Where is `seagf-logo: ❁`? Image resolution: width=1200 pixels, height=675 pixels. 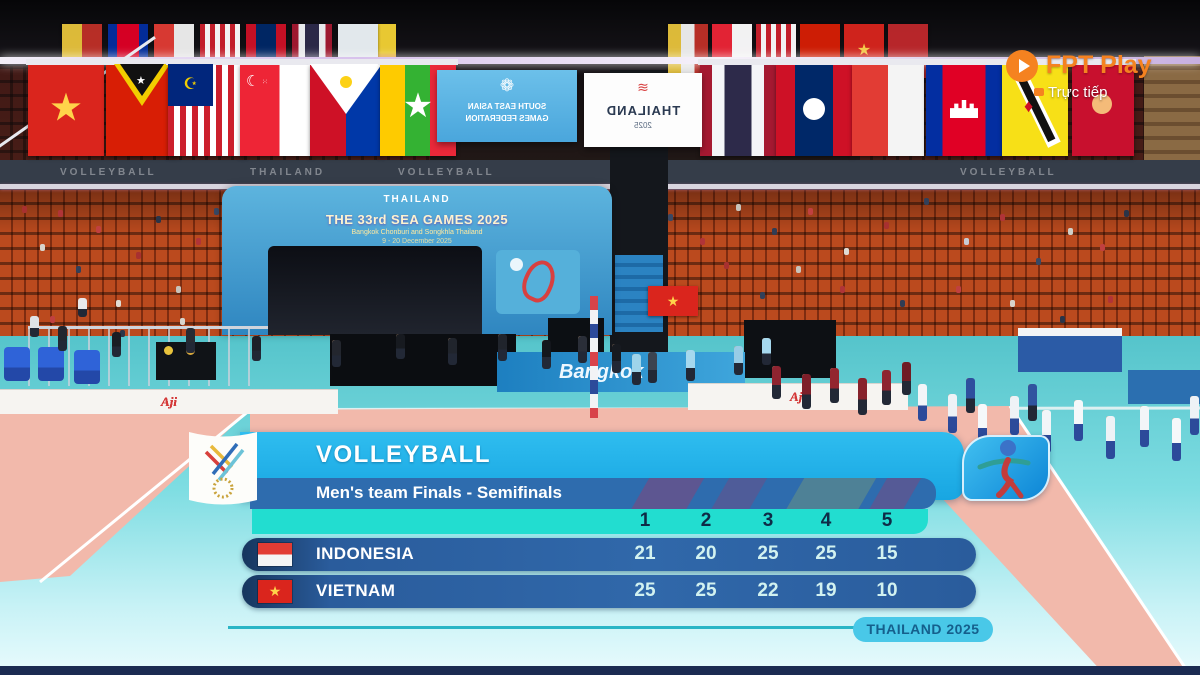 seagf-logo: ❁ is located at coordinates (507, 85).